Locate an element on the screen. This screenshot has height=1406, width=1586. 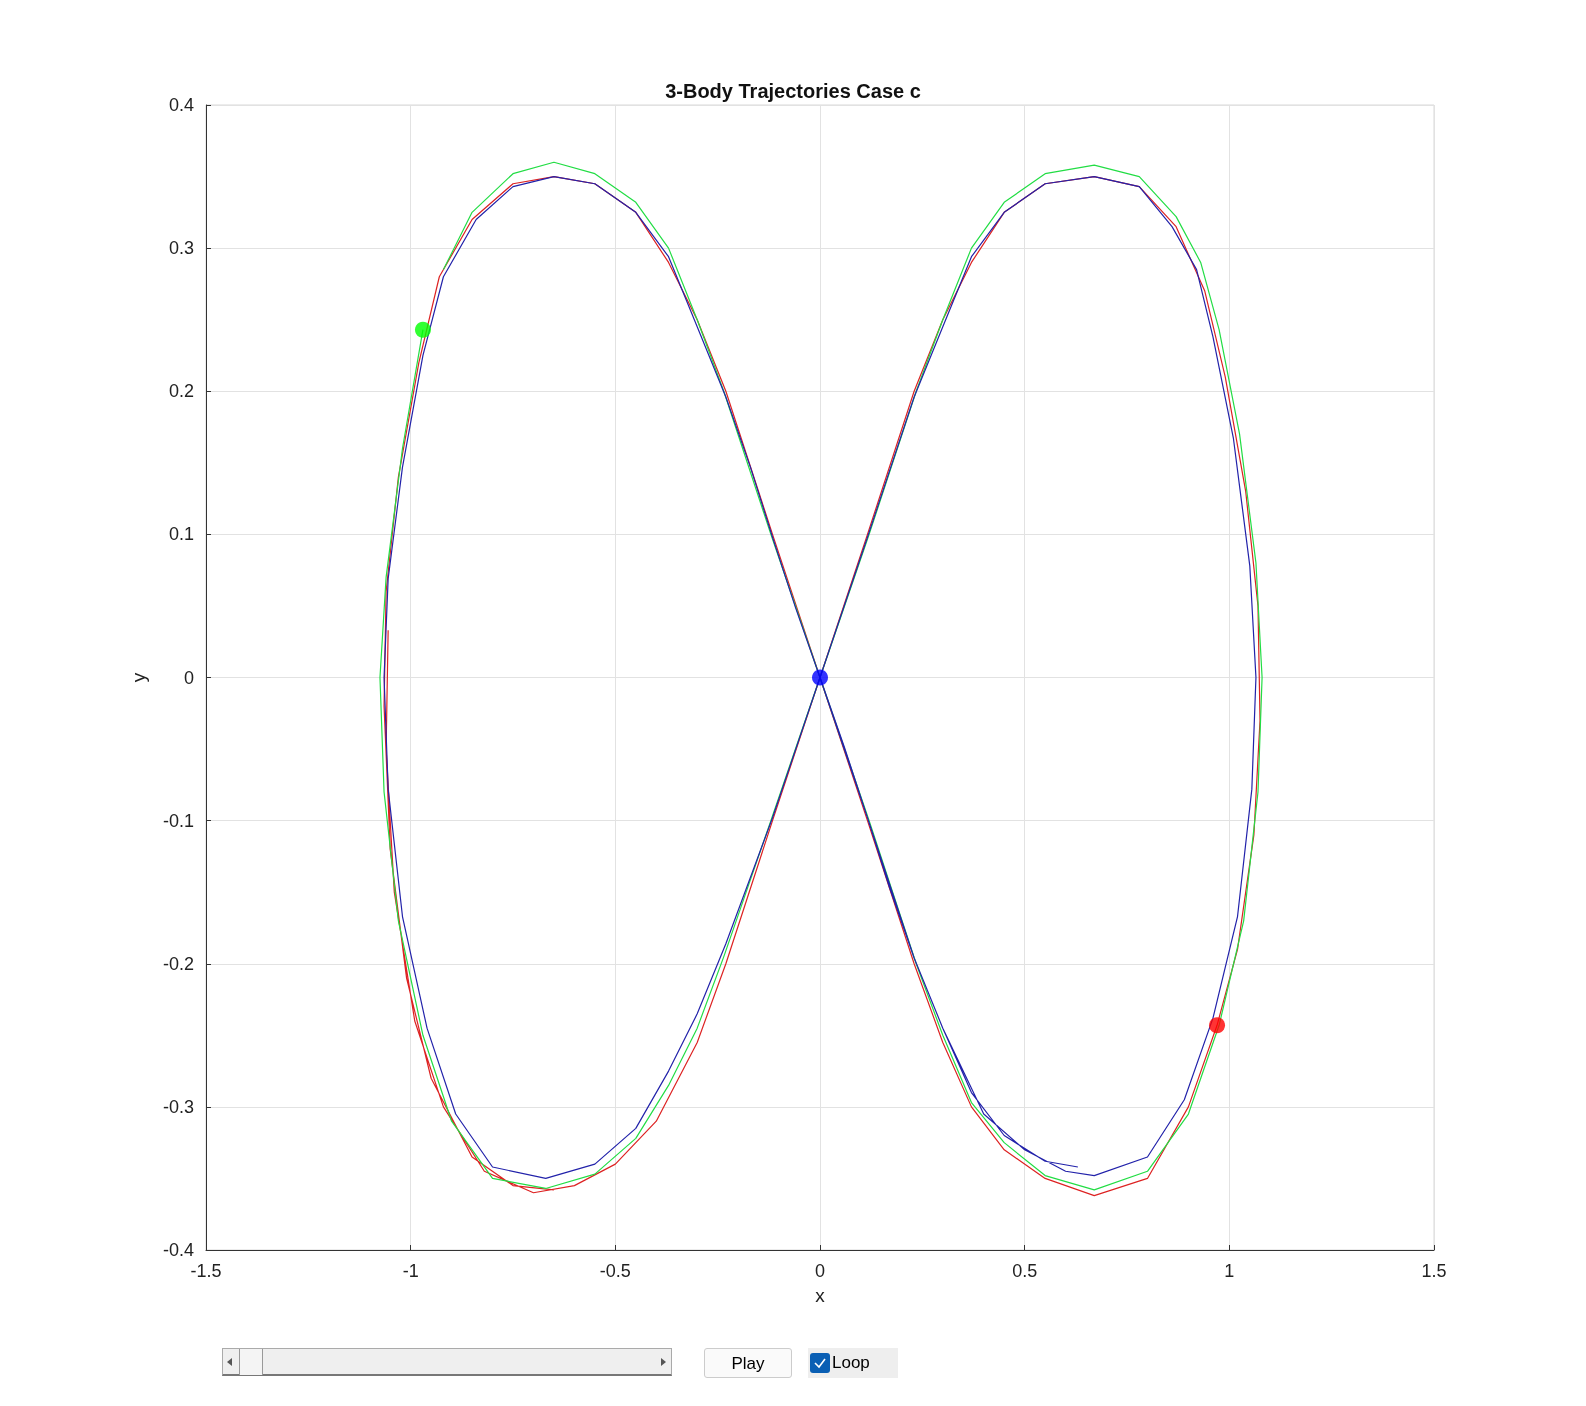
y-tick-label: 0.3 is located at coordinates (181, 248).